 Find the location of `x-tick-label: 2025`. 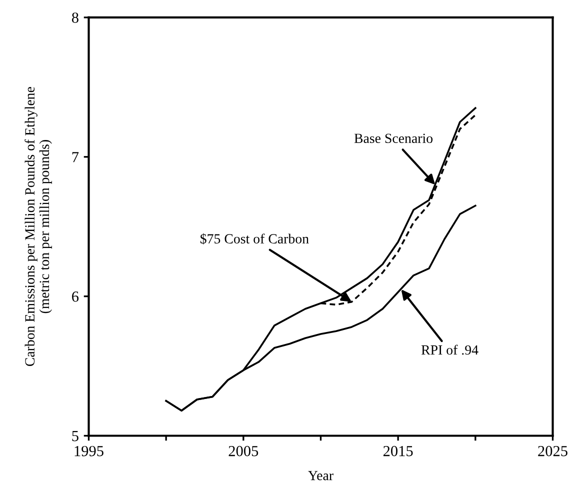

x-tick-label: 2025 is located at coordinates (553, 451).